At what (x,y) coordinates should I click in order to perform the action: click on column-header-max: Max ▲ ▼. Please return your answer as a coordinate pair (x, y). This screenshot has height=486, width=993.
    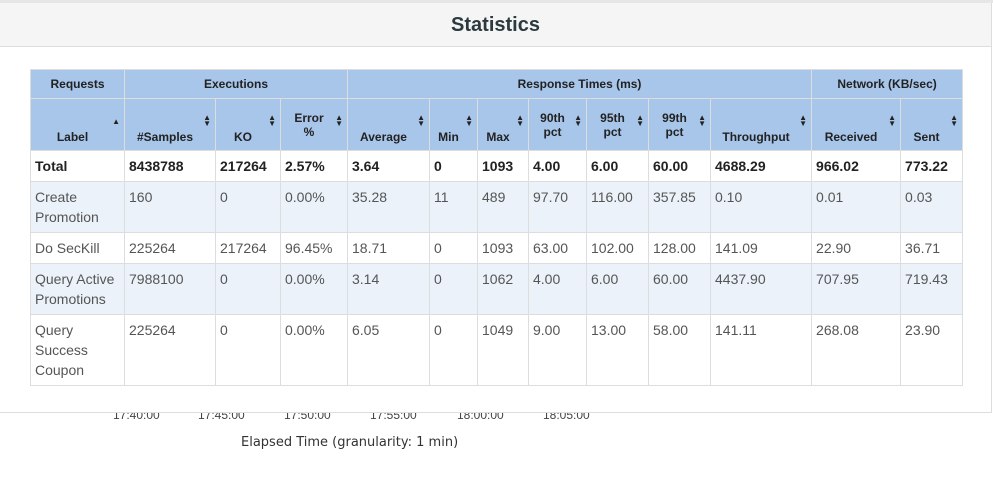
    Looking at the image, I should click on (503, 124).